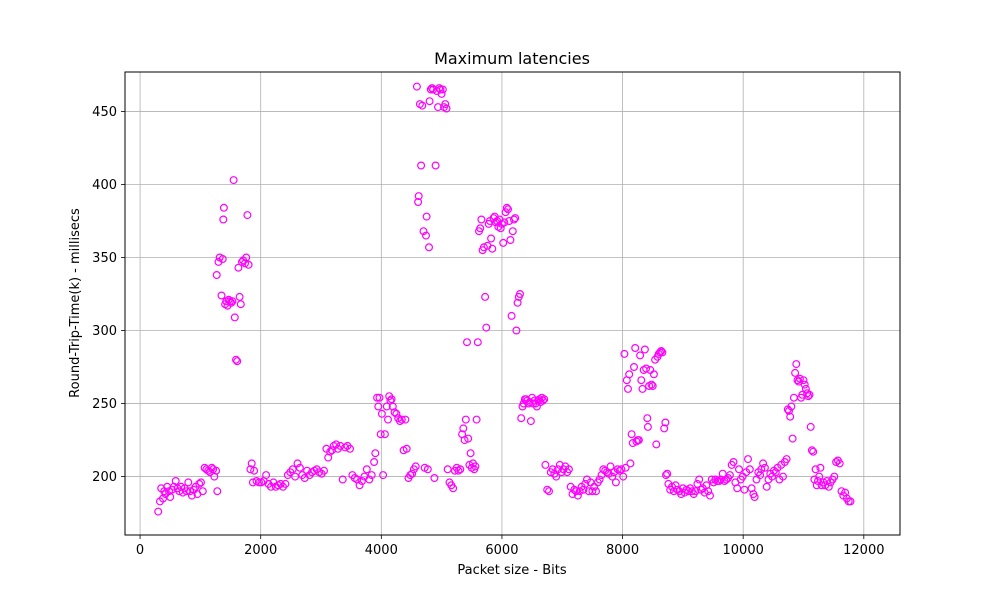 This screenshot has width=1000, height=604. I want to click on x-tick-label: 6000, so click(501, 550).